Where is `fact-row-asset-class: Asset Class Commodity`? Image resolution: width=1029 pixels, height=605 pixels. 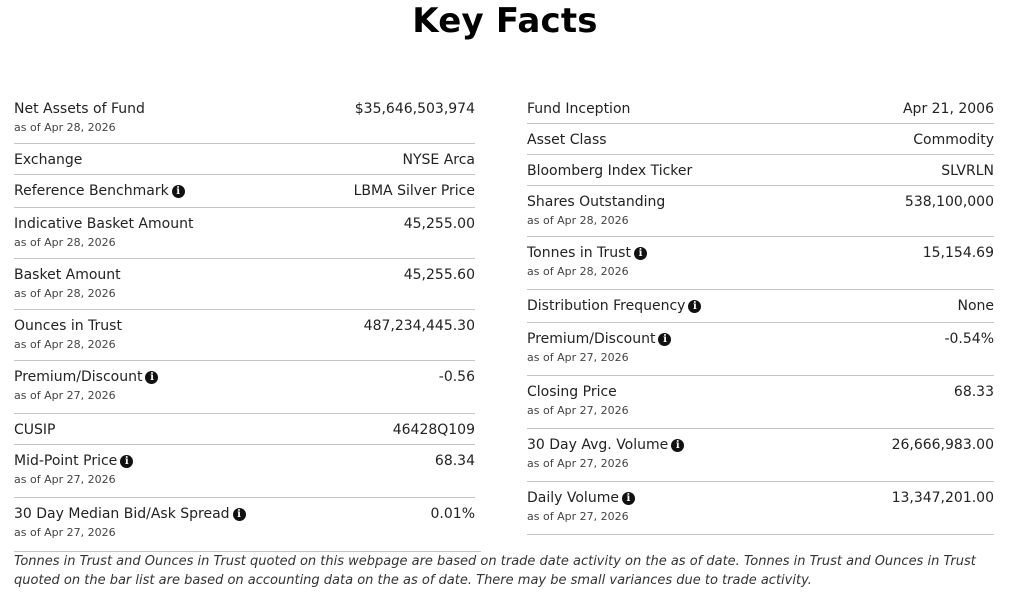 fact-row-asset-class: Asset Class Commodity is located at coordinates (760, 139).